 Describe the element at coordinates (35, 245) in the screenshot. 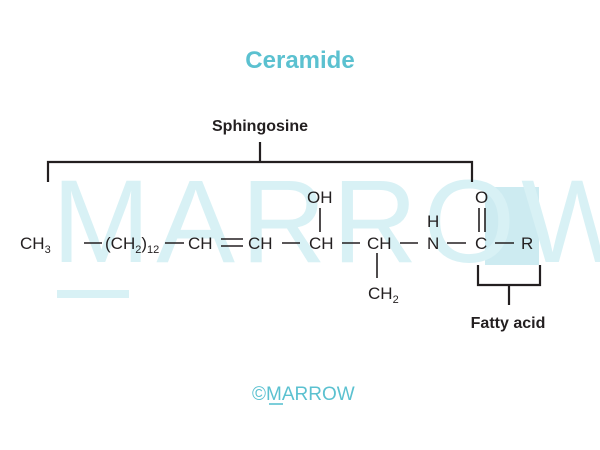

I see `ch3-group: CH3` at that location.